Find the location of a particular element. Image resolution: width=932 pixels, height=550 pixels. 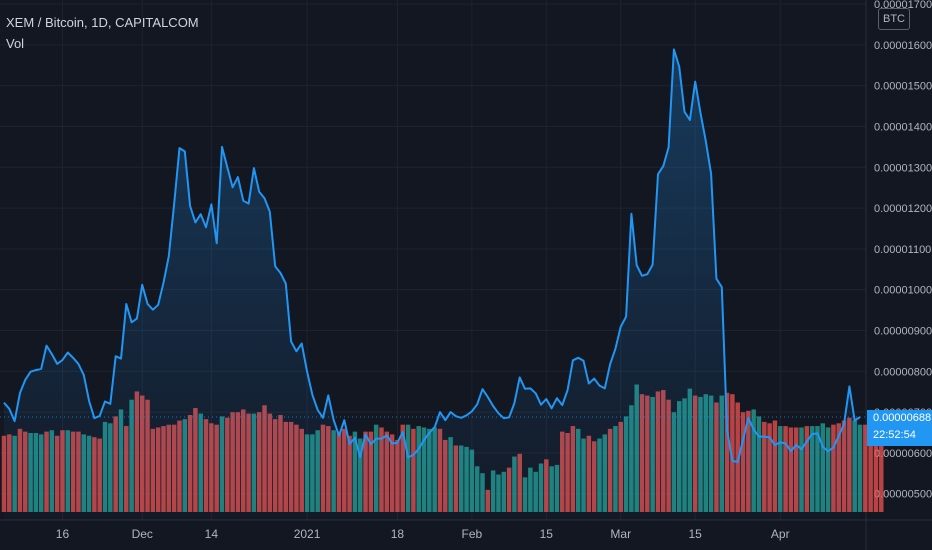

y-axis-tick-label: 0.00000500 is located at coordinates (903, 495).